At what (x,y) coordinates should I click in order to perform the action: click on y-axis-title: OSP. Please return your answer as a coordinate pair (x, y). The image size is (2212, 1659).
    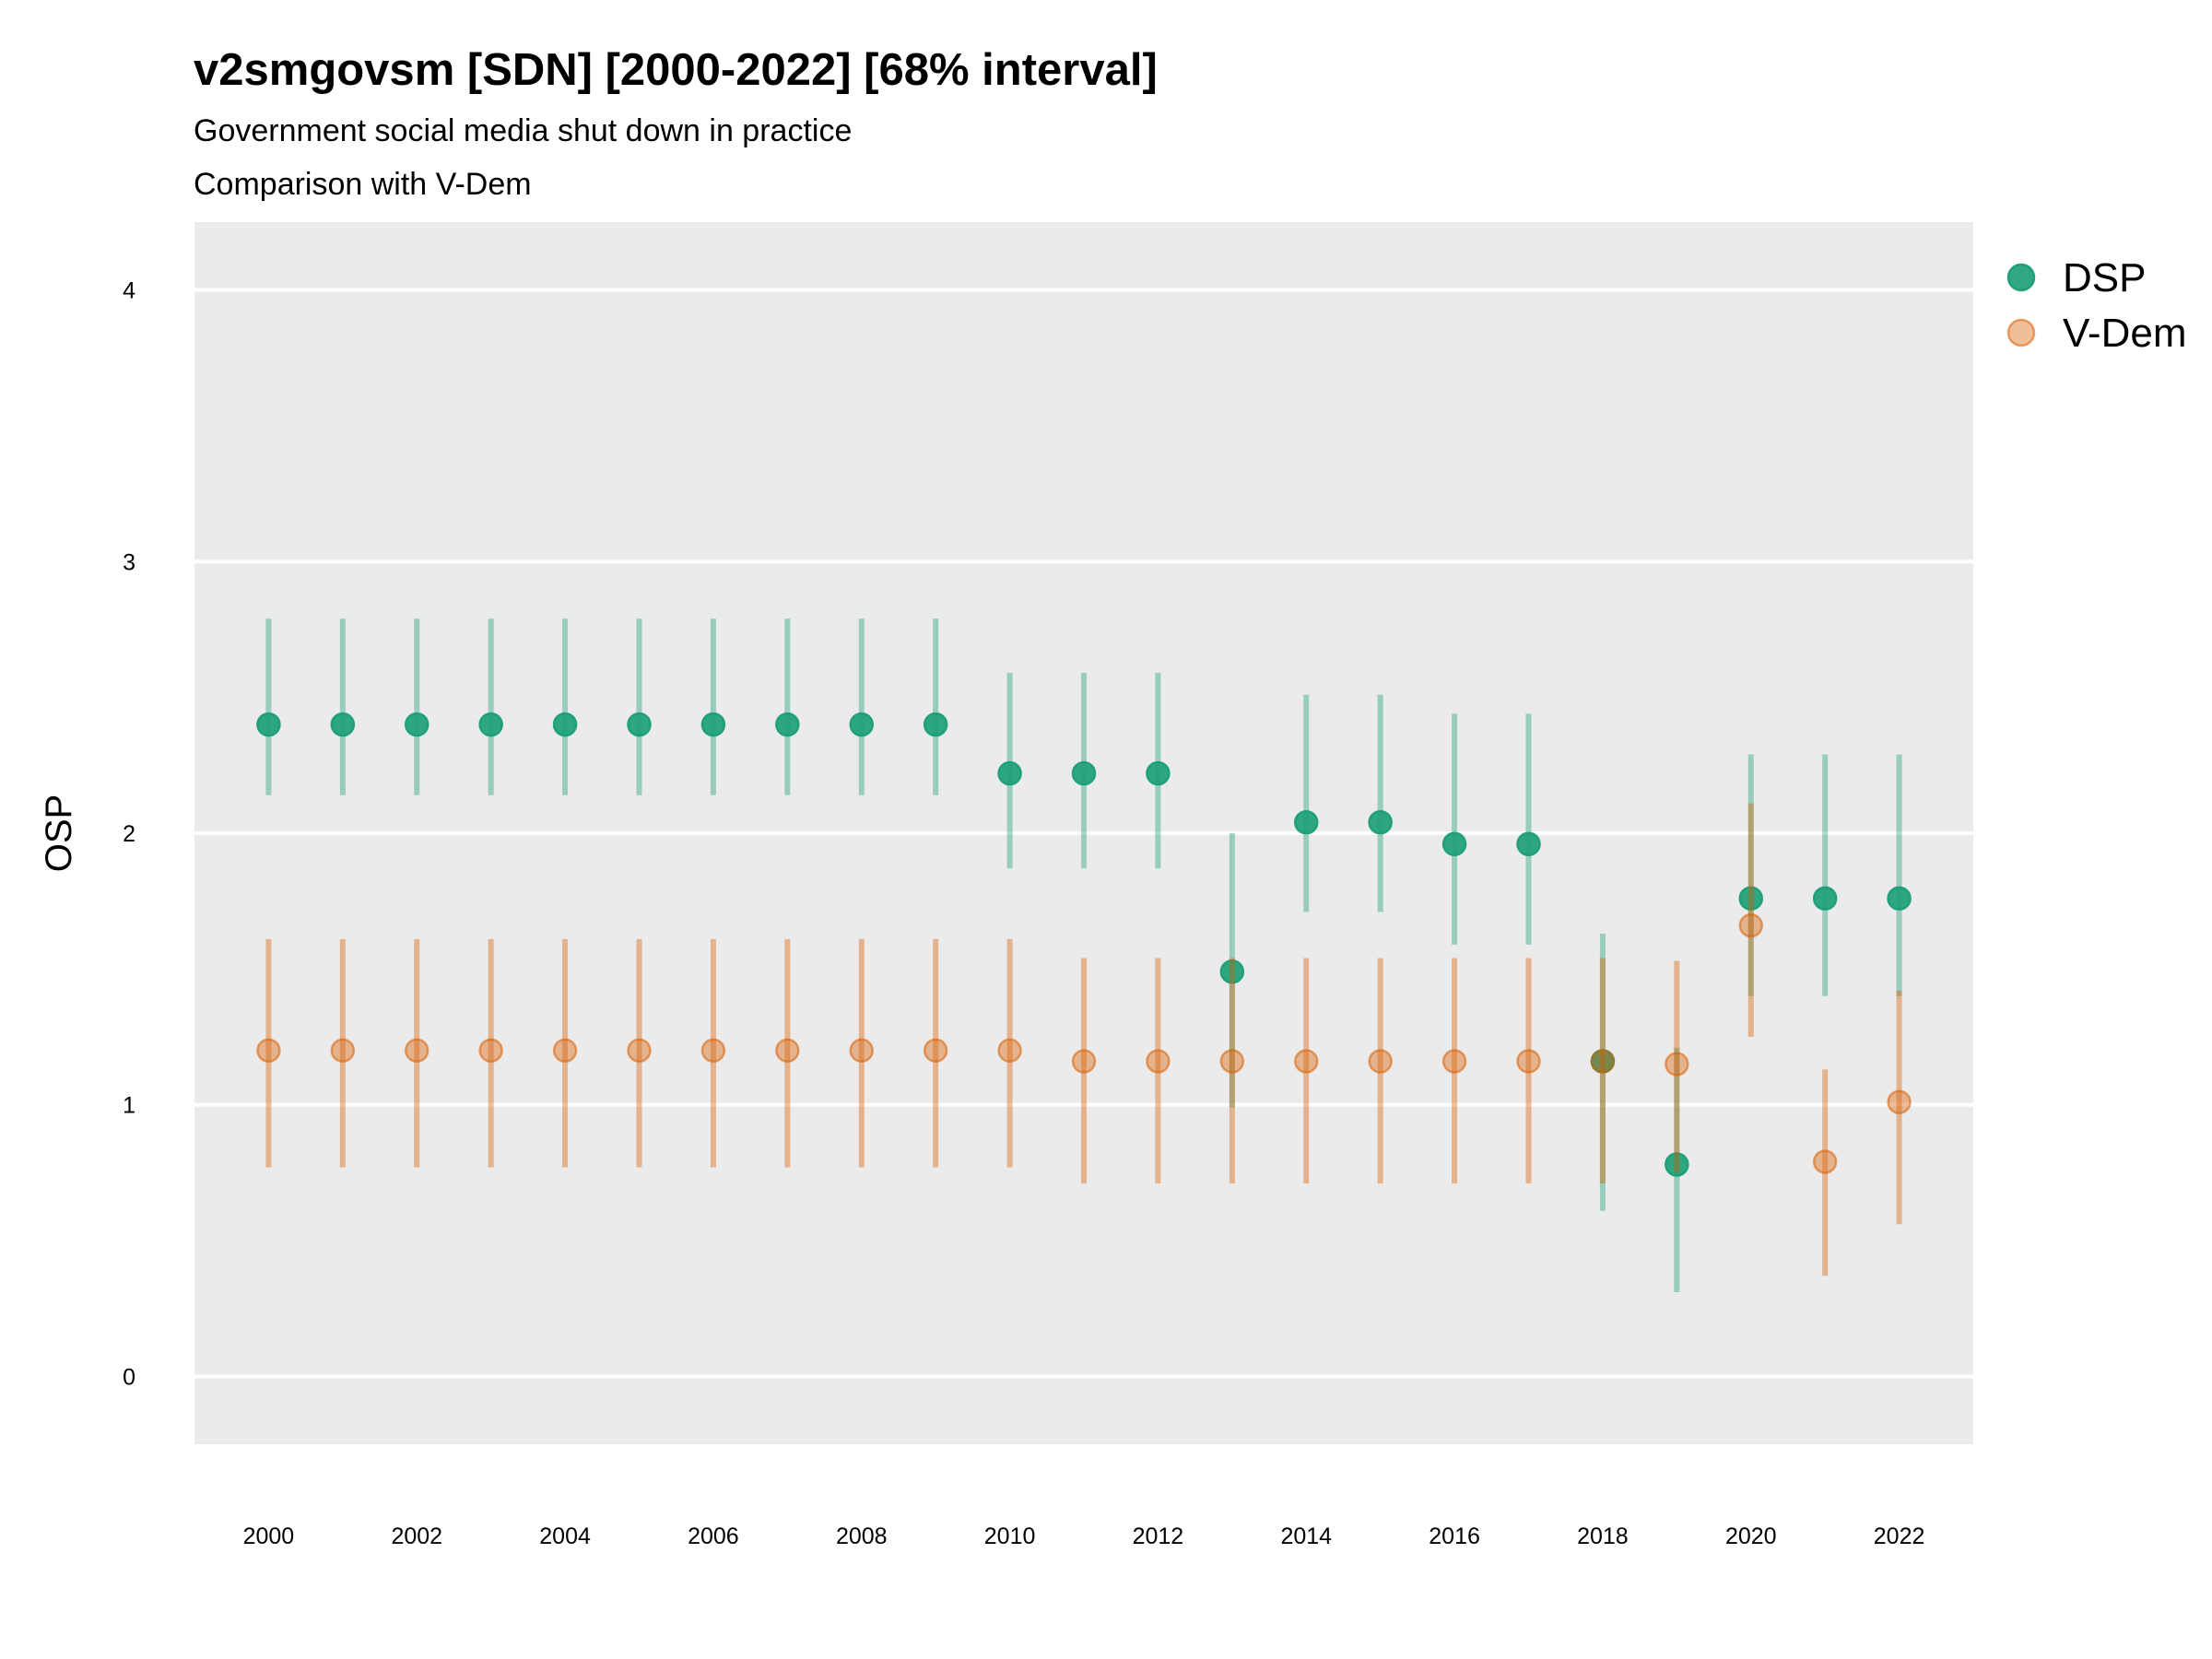
    Looking at the image, I should click on (59, 833).